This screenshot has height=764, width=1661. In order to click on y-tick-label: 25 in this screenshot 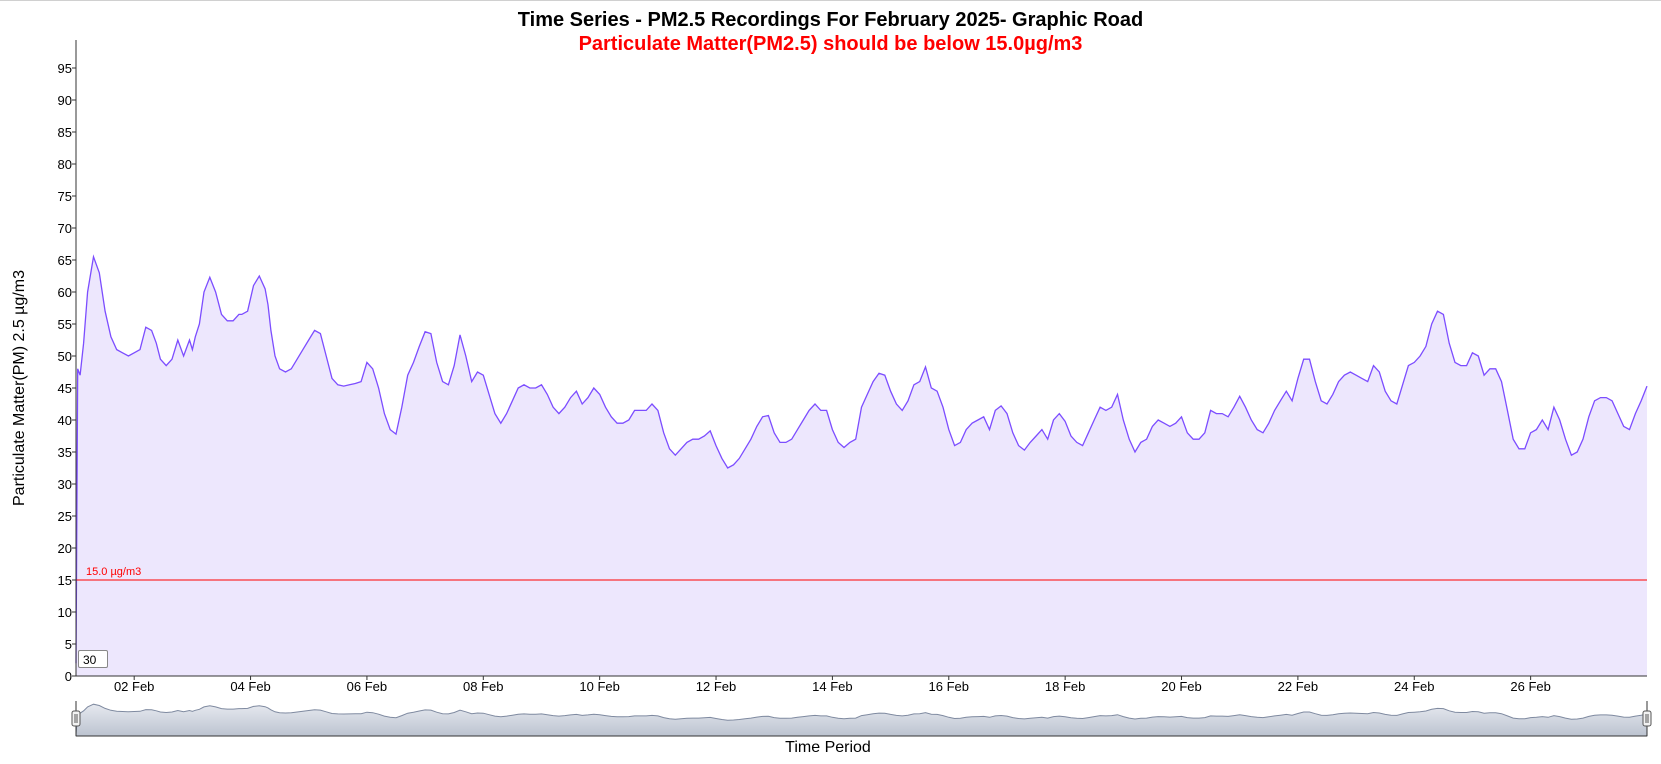, I will do `click(65, 516)`.